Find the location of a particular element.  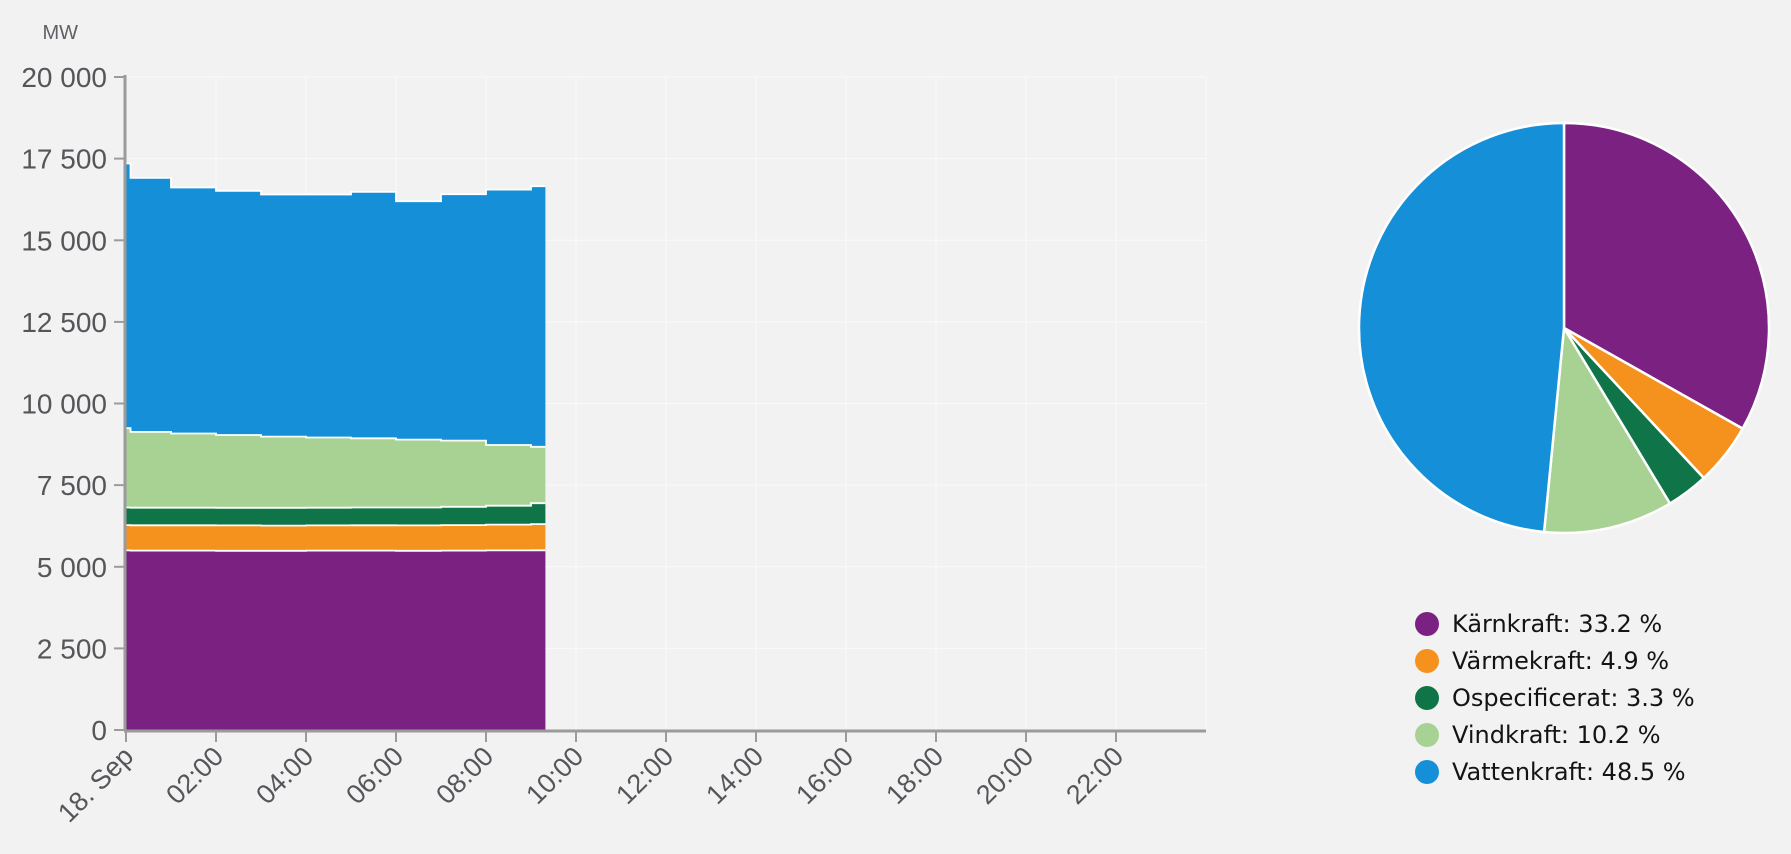

legend-item-vindkraft: Vindkraft: 10.2 % is located at coordinates (1555, 734).